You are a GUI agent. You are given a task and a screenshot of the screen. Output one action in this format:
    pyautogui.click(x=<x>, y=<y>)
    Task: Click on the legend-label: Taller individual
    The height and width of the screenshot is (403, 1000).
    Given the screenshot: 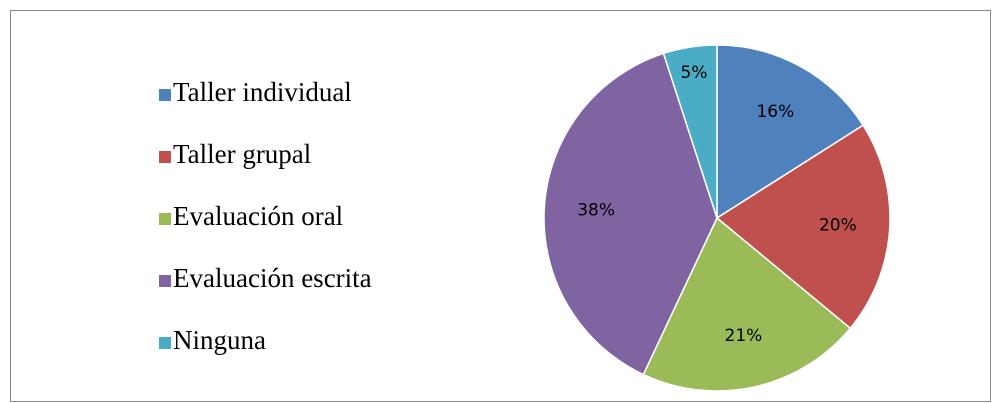 What is the action you would take?
    pyautogui.click(x=262, y=92)
    